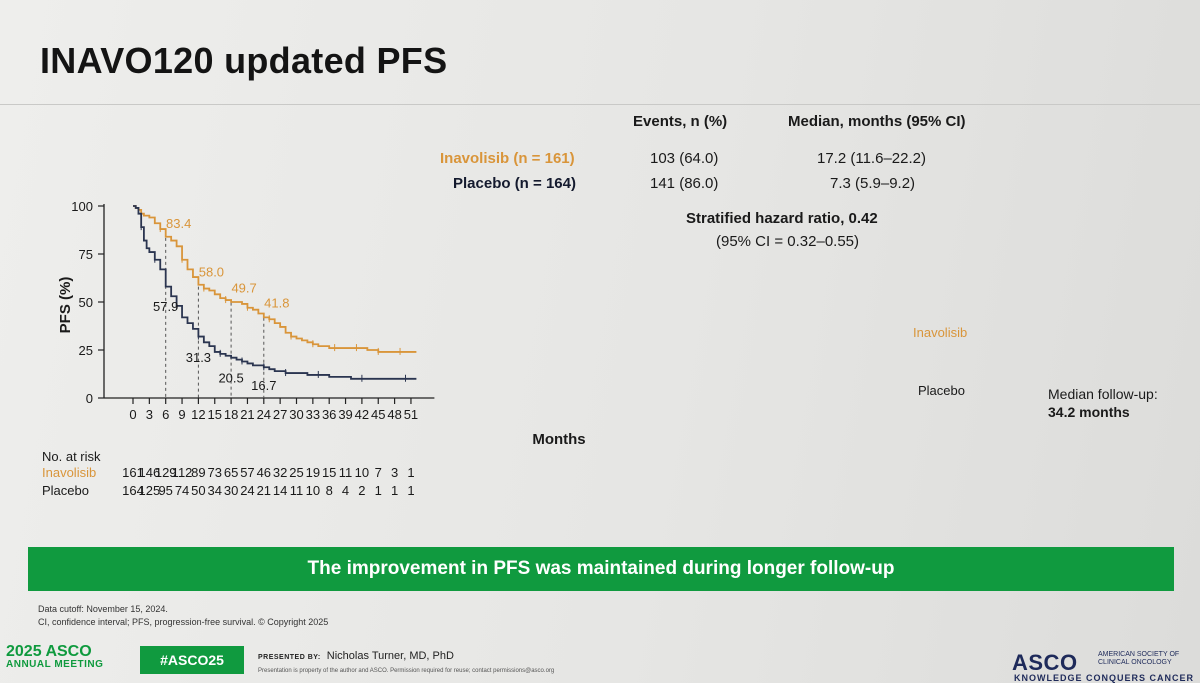  Describe the element at coordinates (558, 439) in the screenshot. I see `x-axis-label: Months` at that location.